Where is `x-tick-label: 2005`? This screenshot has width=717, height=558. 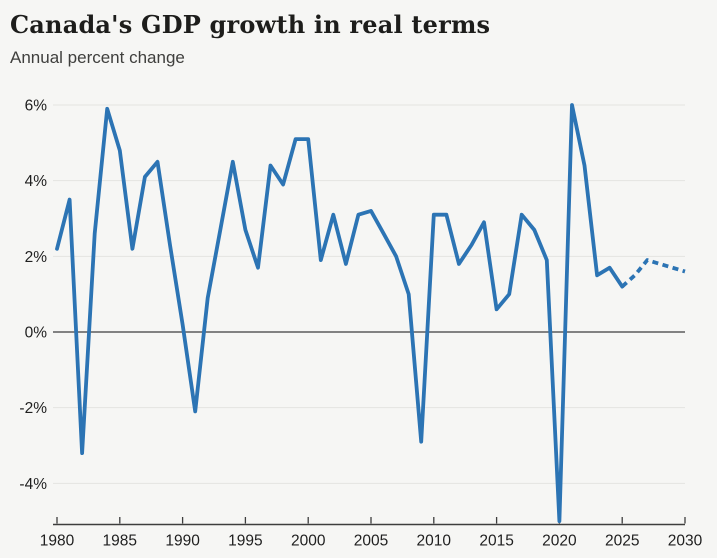 x-tick-label: 2005 is located at coordinates (371, 541).